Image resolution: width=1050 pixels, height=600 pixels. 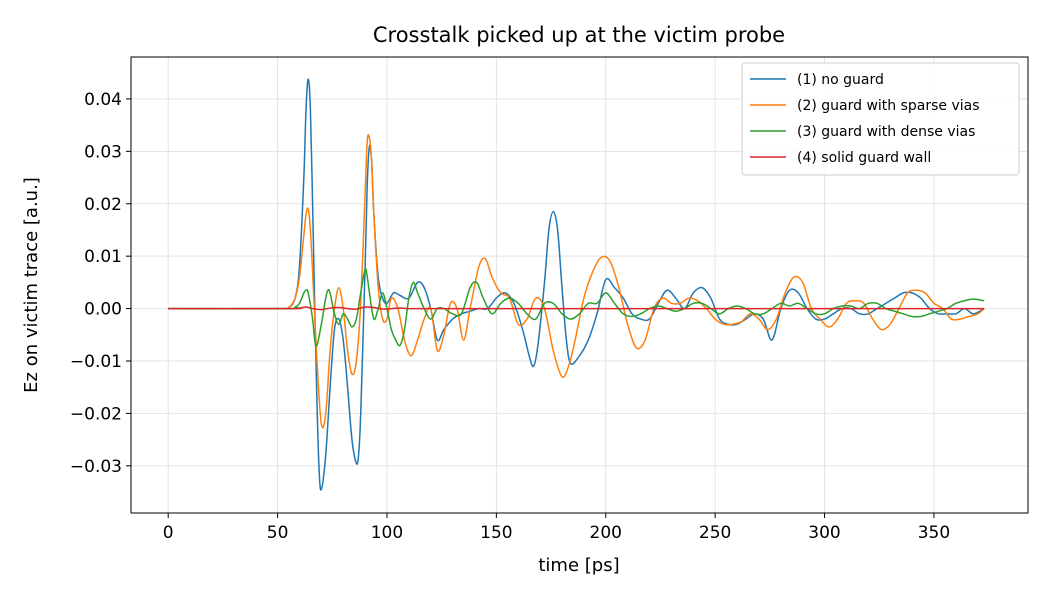 What do you see at coordinates (278, 533) in the screenshot?
I see `x-tick-label: 50` at bounding box center [278, 533].